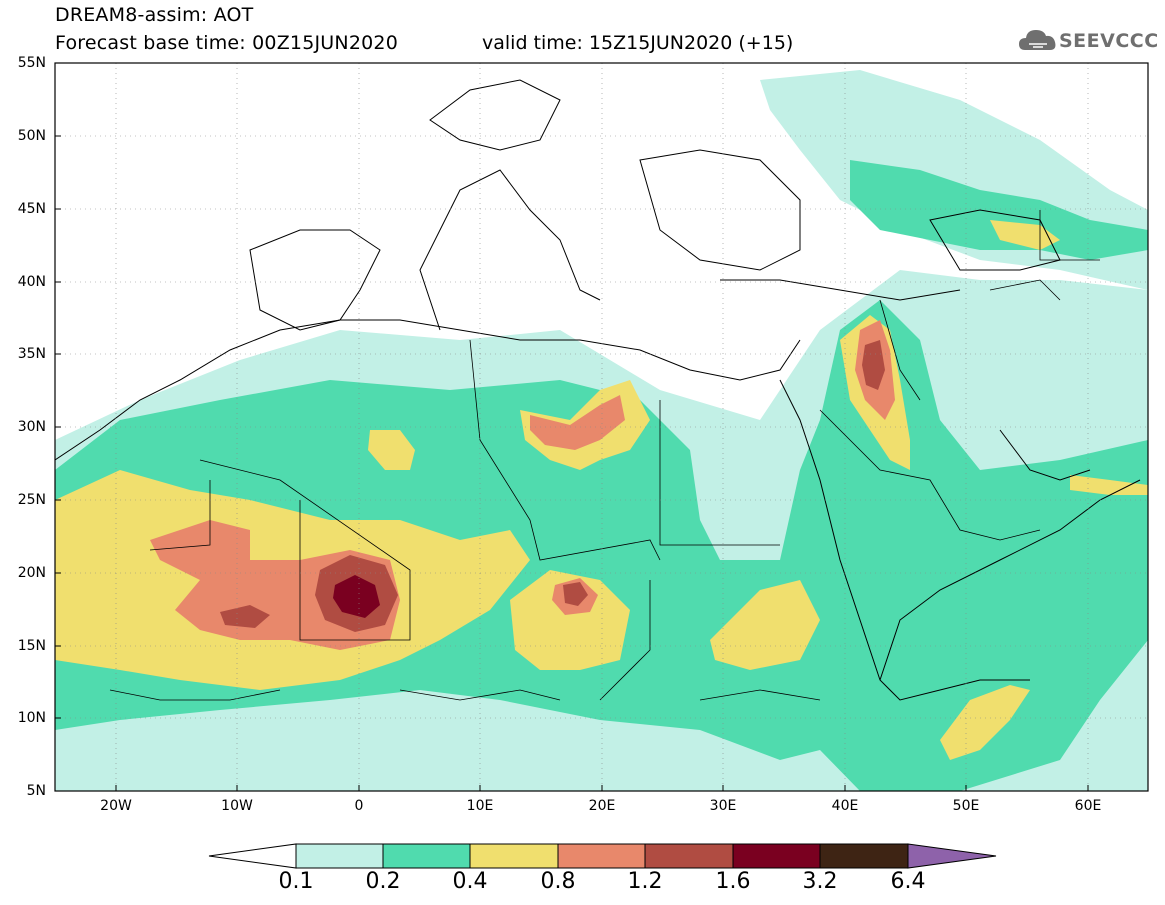 The image size is (1165, 905). What do you see at coordinates (31, 718) in the screenshot?
I see `lat-label: 10N` at bounding box center [31, 718].